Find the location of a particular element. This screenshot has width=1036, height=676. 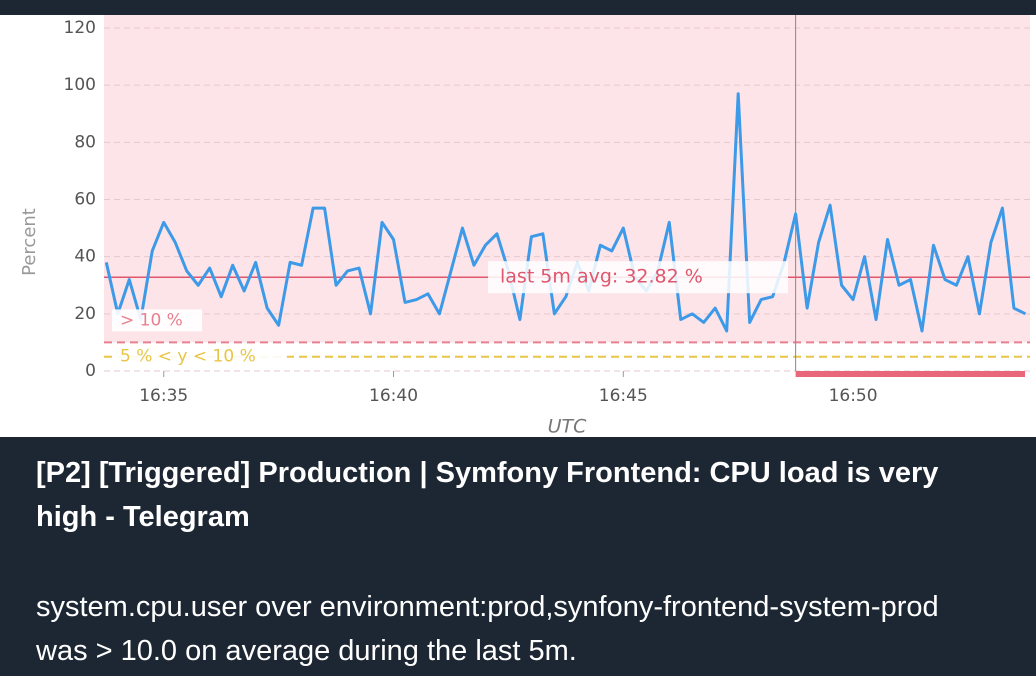

avg-label: last 5m avg: 32.82 % is located at coordinates (601, 277).